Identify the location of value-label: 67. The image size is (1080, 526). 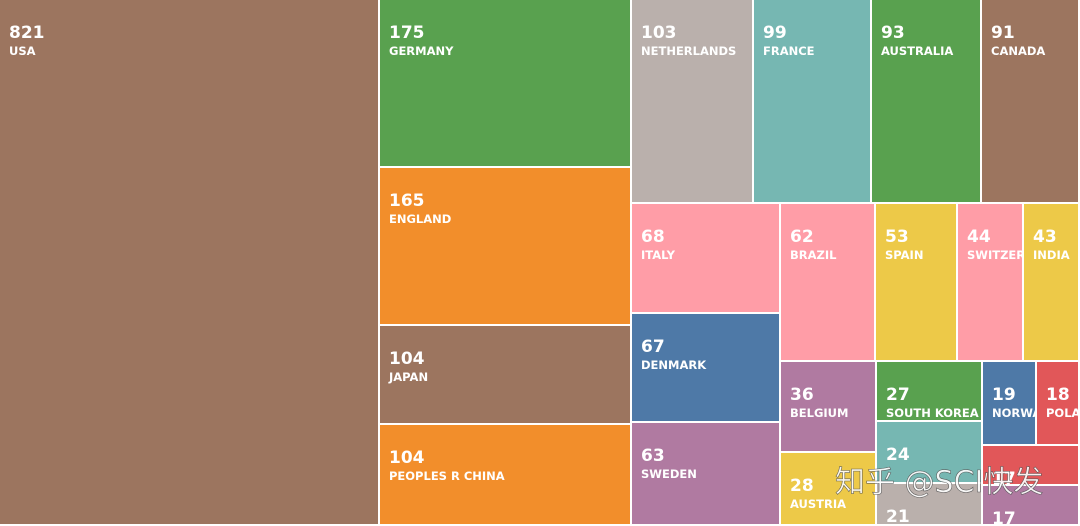
(653, 347).